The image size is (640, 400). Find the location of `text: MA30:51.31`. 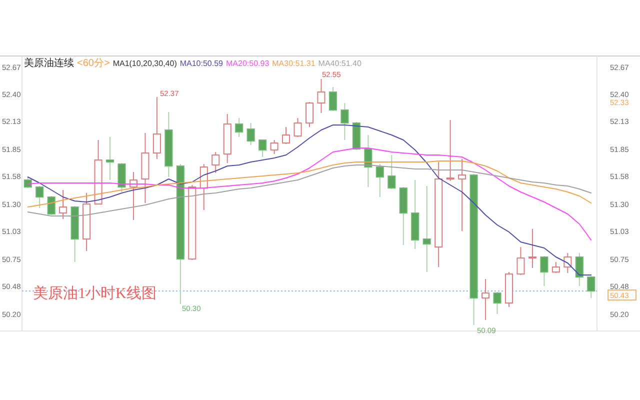

text: MA30:51.31 is located at coordinates (294, 63).